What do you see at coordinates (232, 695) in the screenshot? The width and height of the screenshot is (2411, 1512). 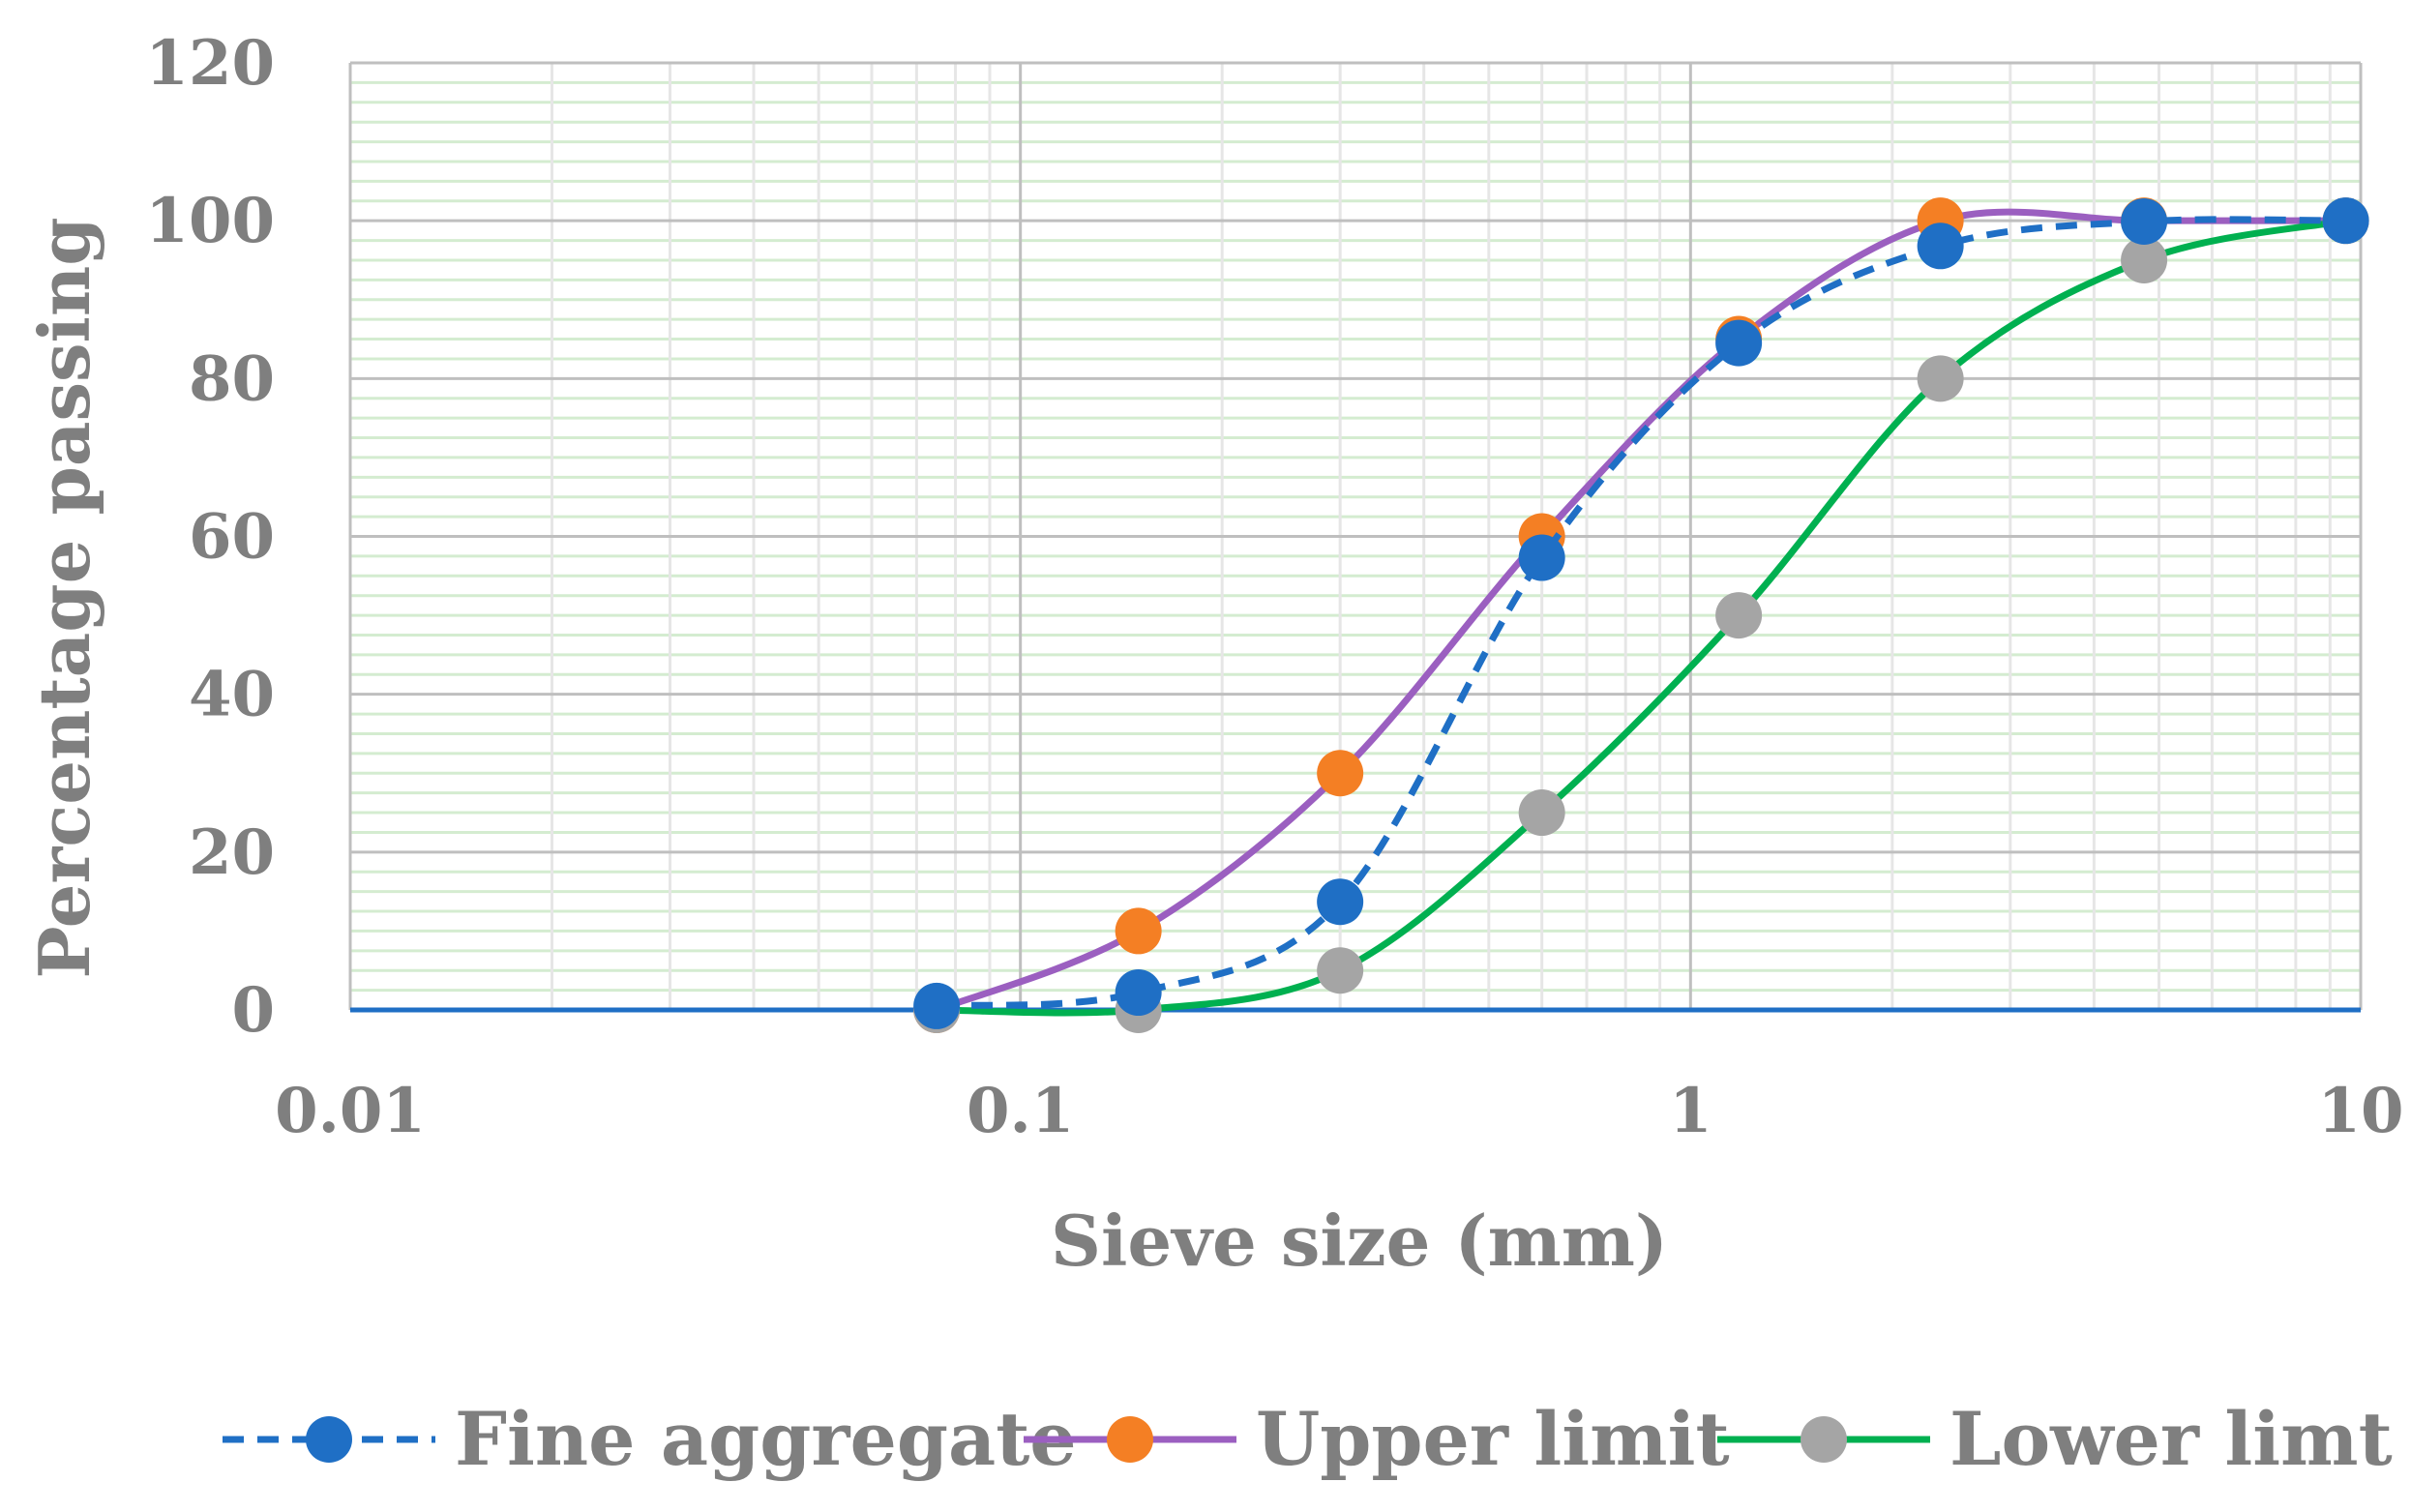 I see `y-tick-label: 40` at bounding box center [232, 695].